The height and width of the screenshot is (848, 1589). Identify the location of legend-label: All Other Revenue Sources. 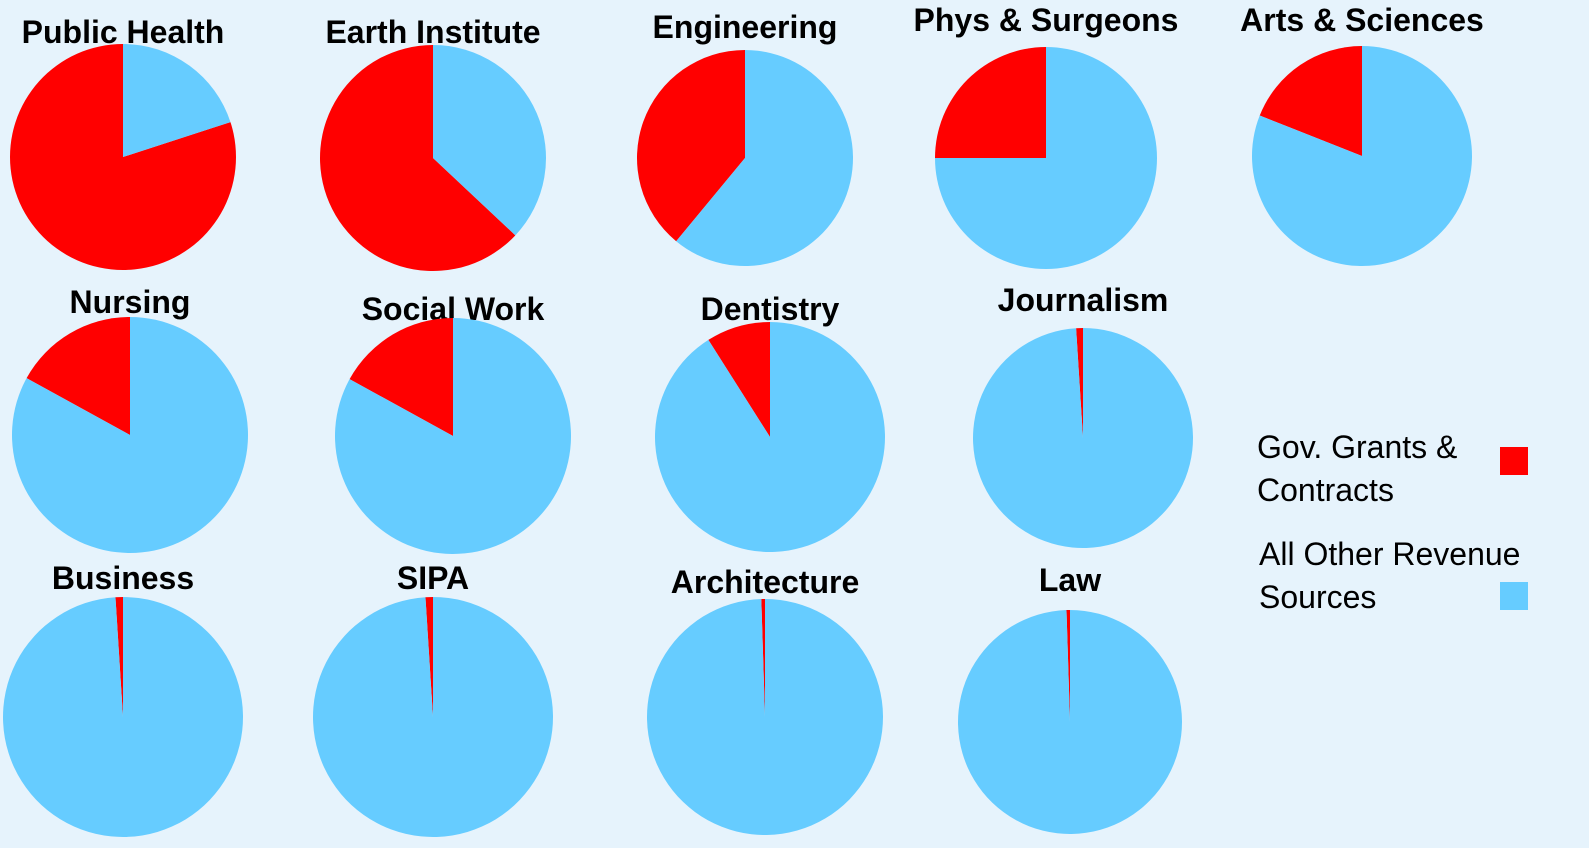
(1390, 575).